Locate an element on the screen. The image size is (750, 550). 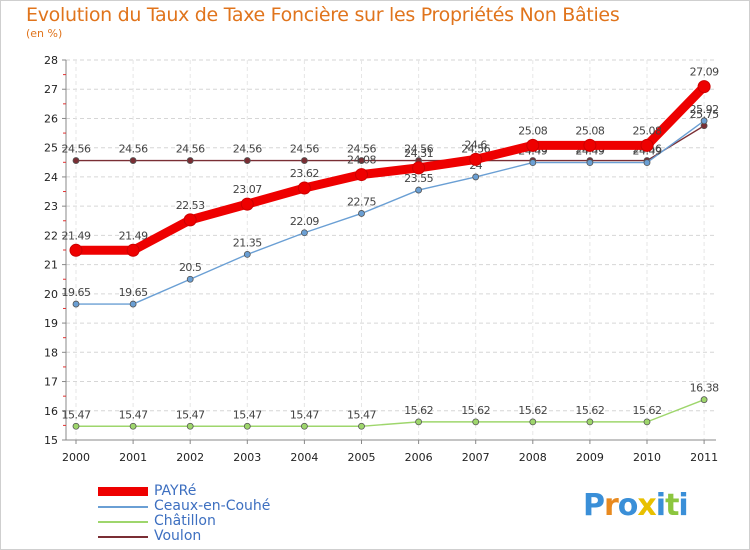
data-label-payr: 25.08 is located at coordinates (589, 130).